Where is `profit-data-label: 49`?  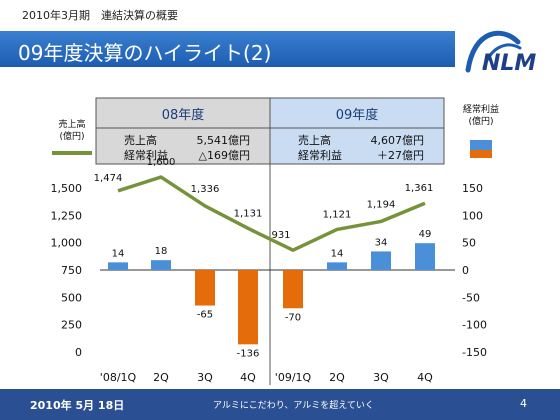
profit-data-label: 49 is located at coordinates (425, 234).